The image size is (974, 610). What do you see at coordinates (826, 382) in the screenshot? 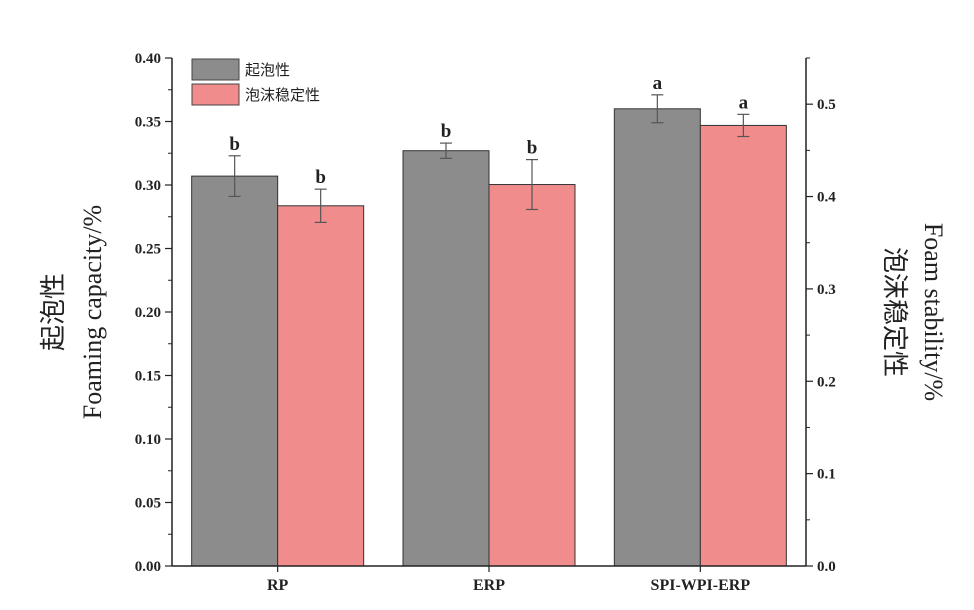
I see `y-right-tick-label: 0.2` at bounding box center [826, 382].